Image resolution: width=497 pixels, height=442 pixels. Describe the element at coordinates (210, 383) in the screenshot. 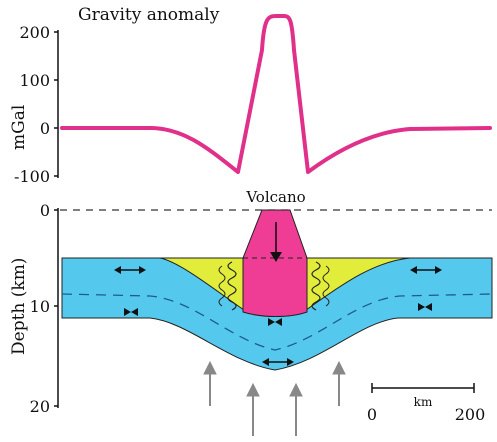

I see `upward-force-arrow-icon` at that location.